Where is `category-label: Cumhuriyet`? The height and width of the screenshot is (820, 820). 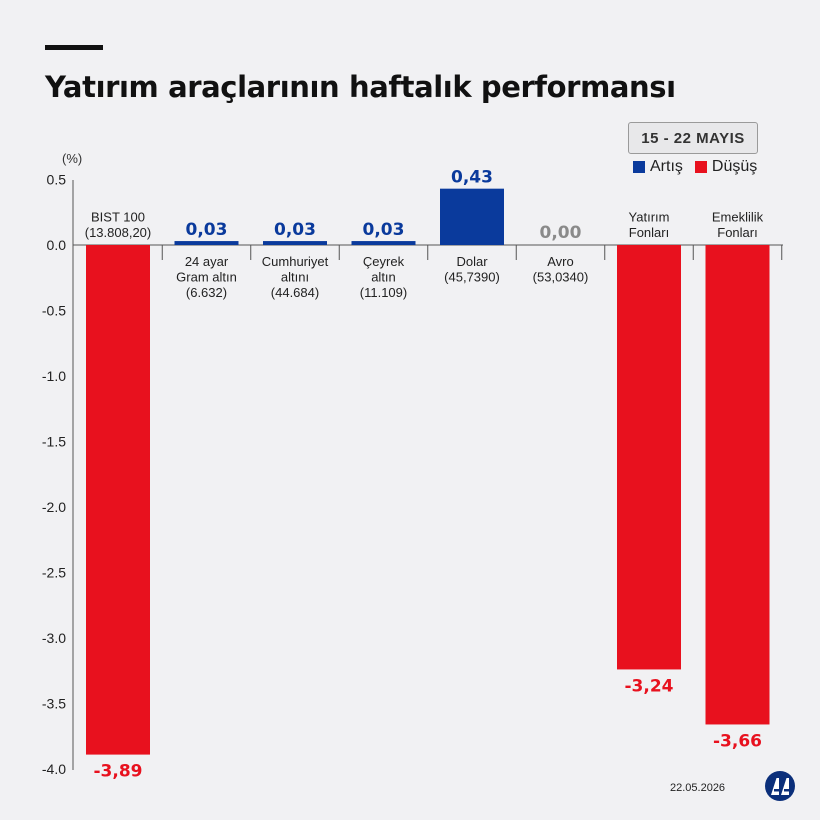 category-label: Cumhuriyet is located at coordinates (295, 261).